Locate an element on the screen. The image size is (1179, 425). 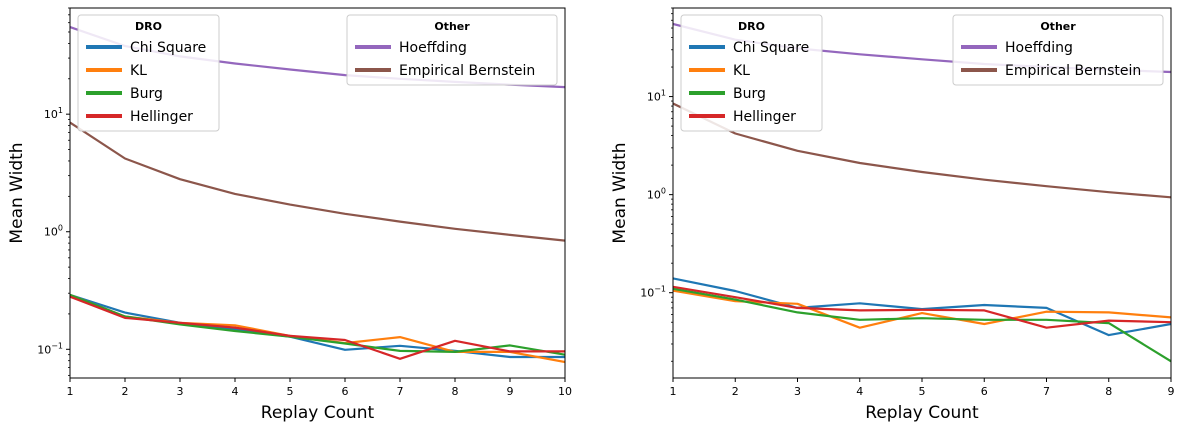
x-tick-label: 10 is located at coordinates (565, 391).